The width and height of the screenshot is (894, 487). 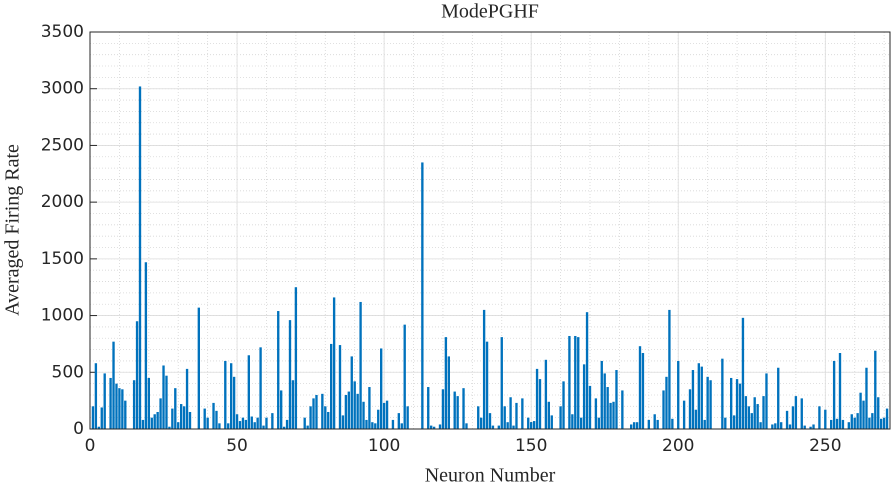 I want to click on x-tick-label: 150, so click(x=531, y=446).